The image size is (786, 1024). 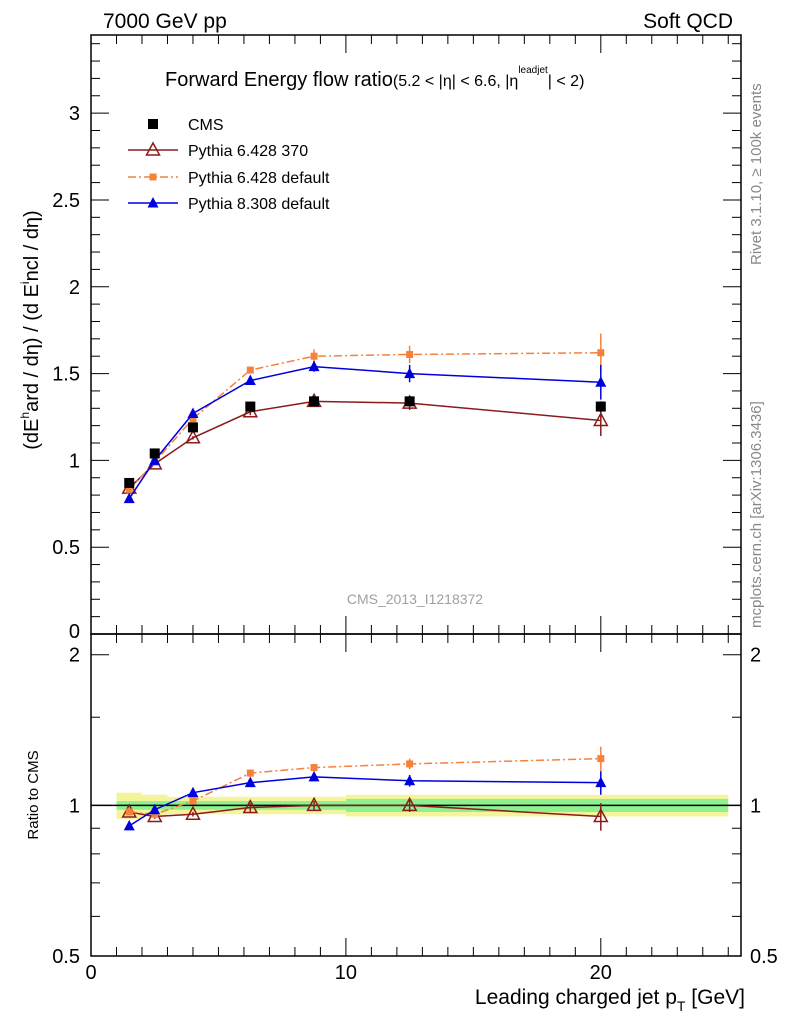 What do you see at coordinates (74, 114) in the screenshot?
I see `y-tick-label: 3` at bounding box center [74, 114].